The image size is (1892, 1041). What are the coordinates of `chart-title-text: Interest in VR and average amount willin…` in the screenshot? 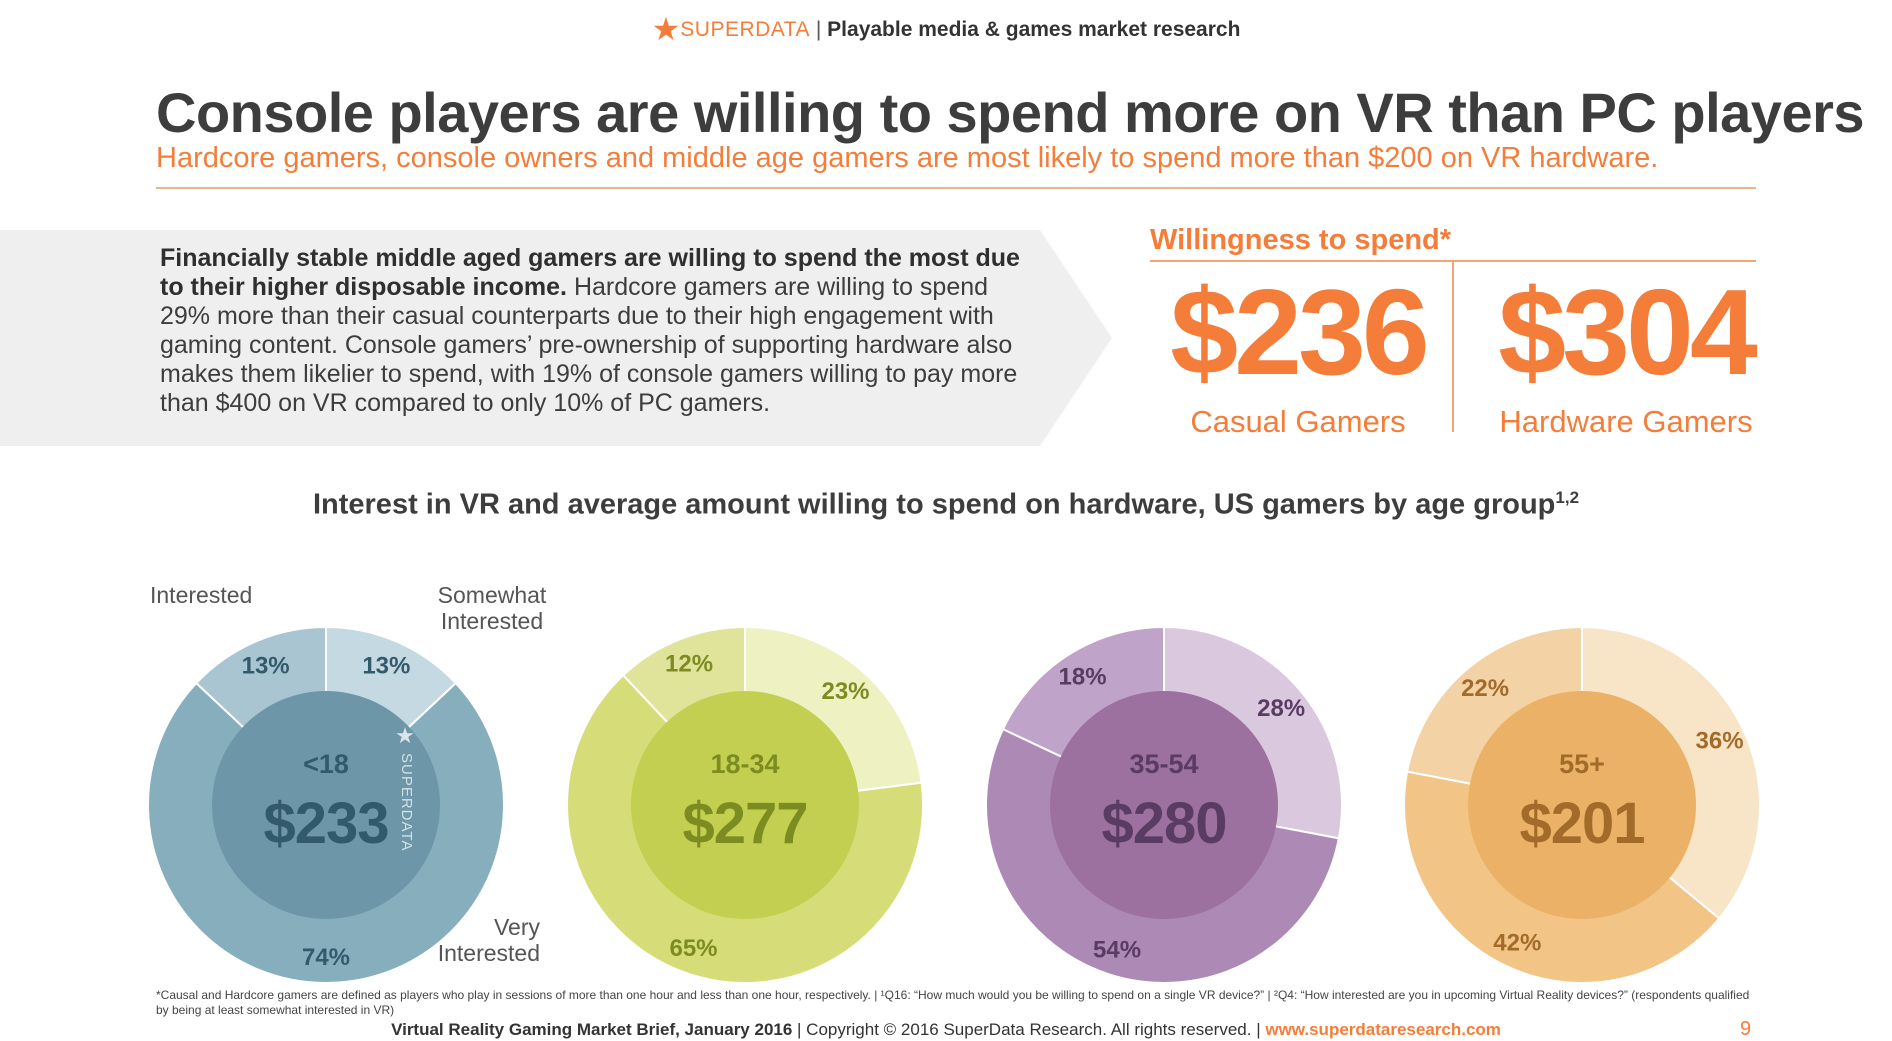 It's located at (934, 504).